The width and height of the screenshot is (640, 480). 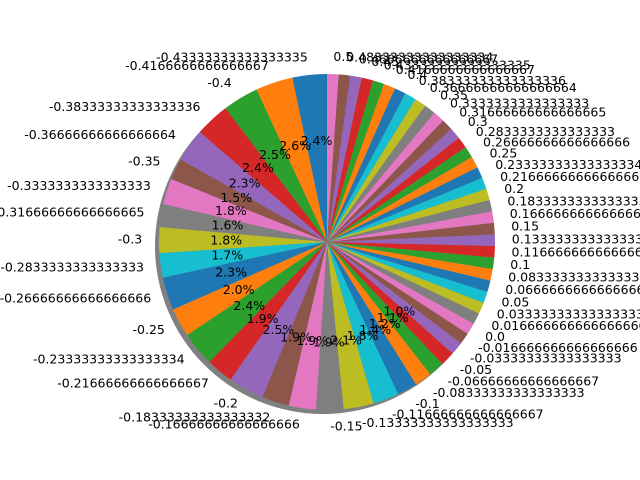 I want to click on percent-label: 2.3%, so click(x=245, y=183).